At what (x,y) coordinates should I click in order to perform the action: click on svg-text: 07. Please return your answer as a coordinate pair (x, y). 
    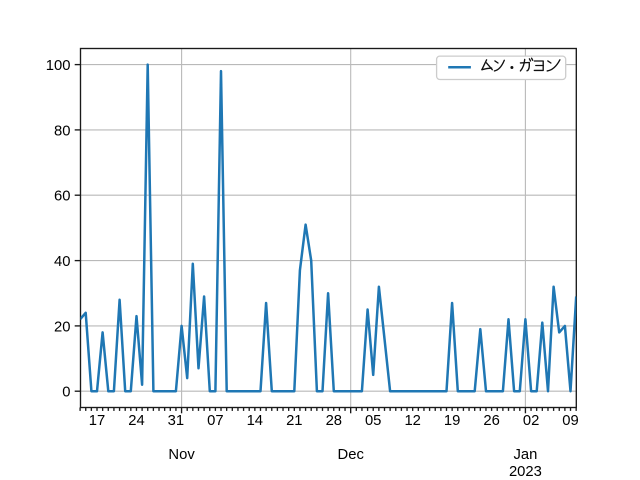
    Looking at the image, I should click on (215, 421).